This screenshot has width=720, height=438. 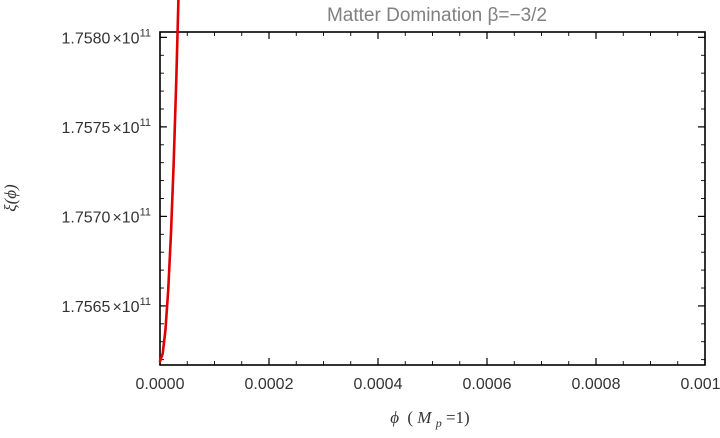 What do you see at coordinates (428, 384) in the screenshot?
I see `x-tick-labels: 0.0000 0.0002 0.0004 0.0006 0.0008 0.0010` at bounding box center [428, 384].